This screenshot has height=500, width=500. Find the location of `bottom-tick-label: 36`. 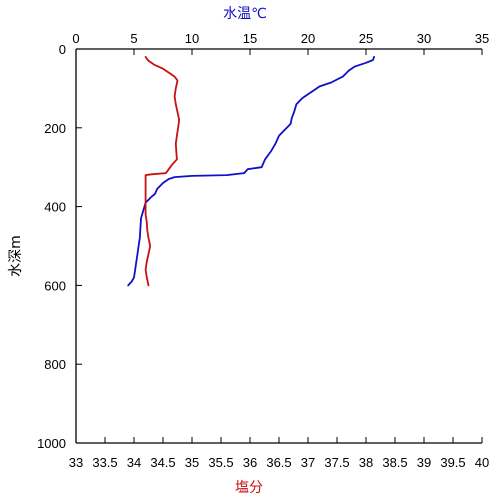

bottom-tick-label: 36 is located at coordinates (250, 462).